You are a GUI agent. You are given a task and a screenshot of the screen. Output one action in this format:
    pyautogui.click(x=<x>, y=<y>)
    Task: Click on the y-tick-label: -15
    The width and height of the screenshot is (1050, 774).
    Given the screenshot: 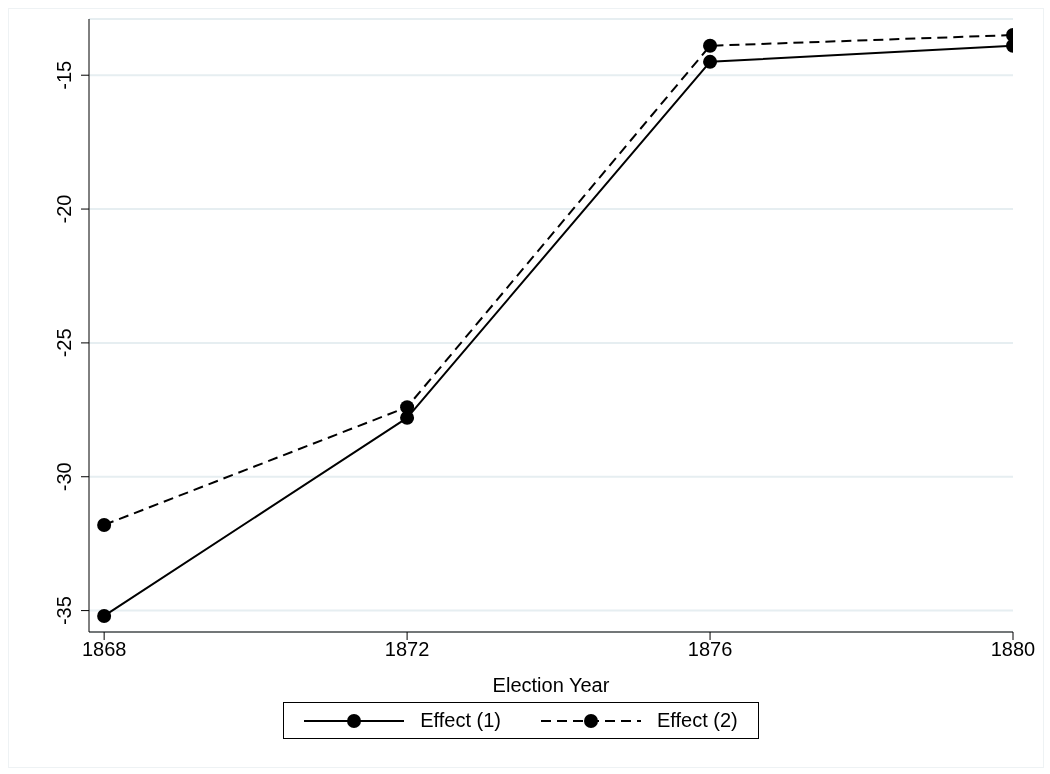 What is the action you would take?
    pyautogui.click(x=64, y=75)
    